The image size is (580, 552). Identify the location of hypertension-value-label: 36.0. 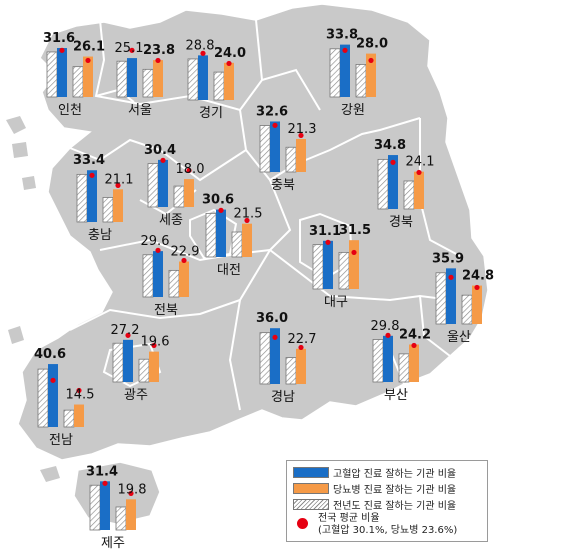
(272, 318).